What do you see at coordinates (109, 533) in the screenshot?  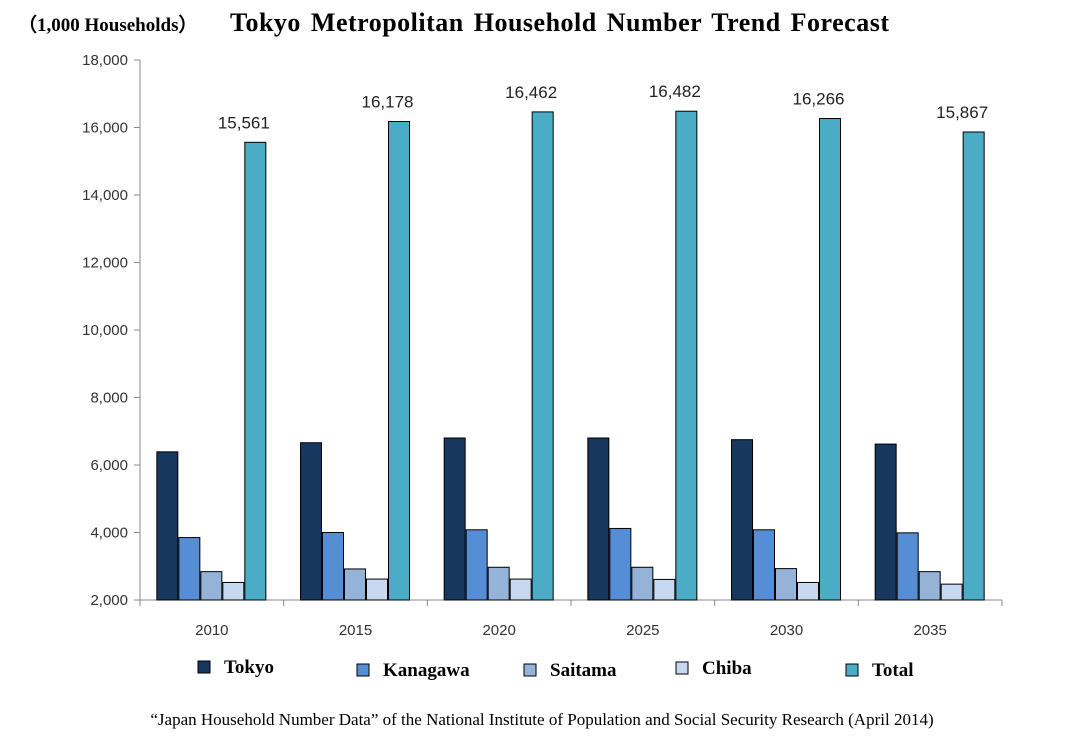 I see `y-tick-label: 4,000` at bounding box center [109, 533].